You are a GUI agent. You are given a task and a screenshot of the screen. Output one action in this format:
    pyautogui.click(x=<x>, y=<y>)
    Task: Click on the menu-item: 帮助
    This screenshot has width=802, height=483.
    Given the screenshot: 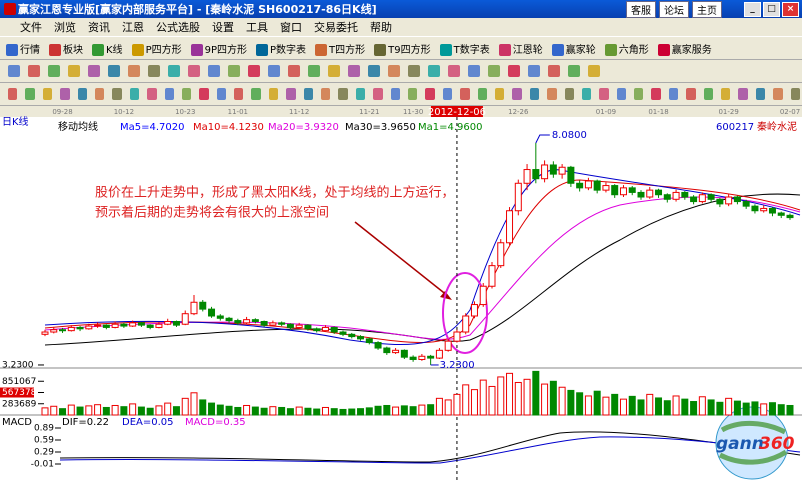 What is the action you would take?
    pyautogui.click(x=381, y=27)
    